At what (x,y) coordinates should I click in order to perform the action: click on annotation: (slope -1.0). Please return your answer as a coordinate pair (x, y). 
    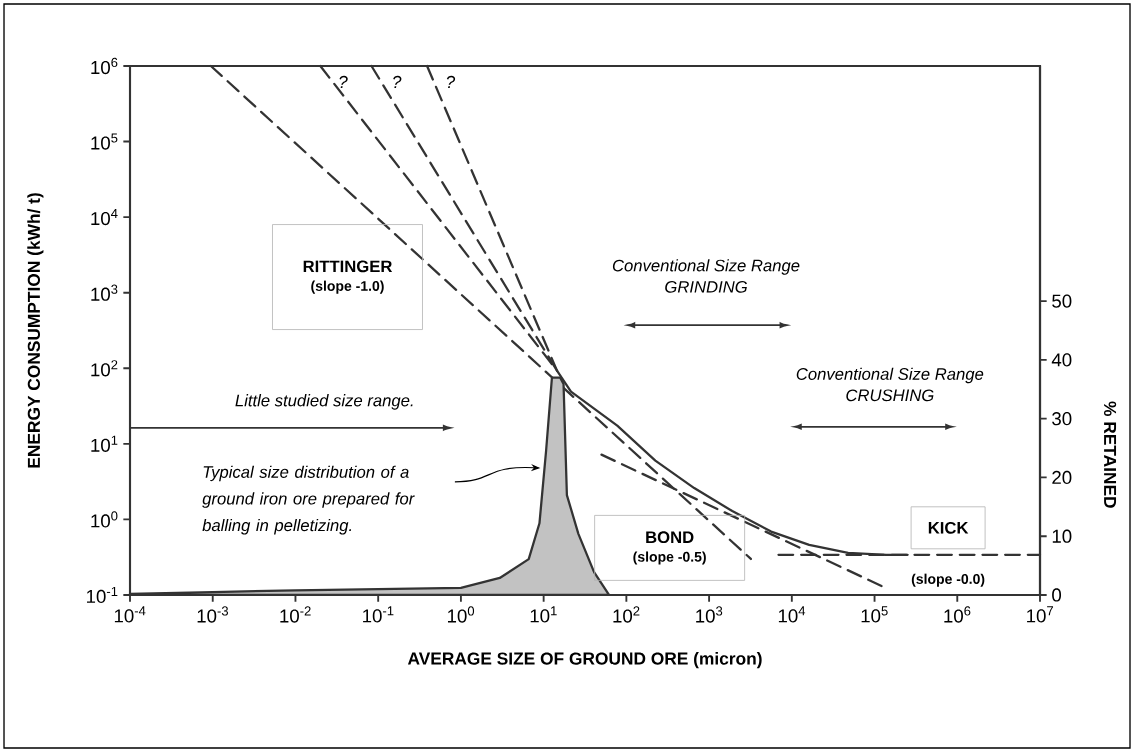
    Looking at the image, I should click on (347, 287).